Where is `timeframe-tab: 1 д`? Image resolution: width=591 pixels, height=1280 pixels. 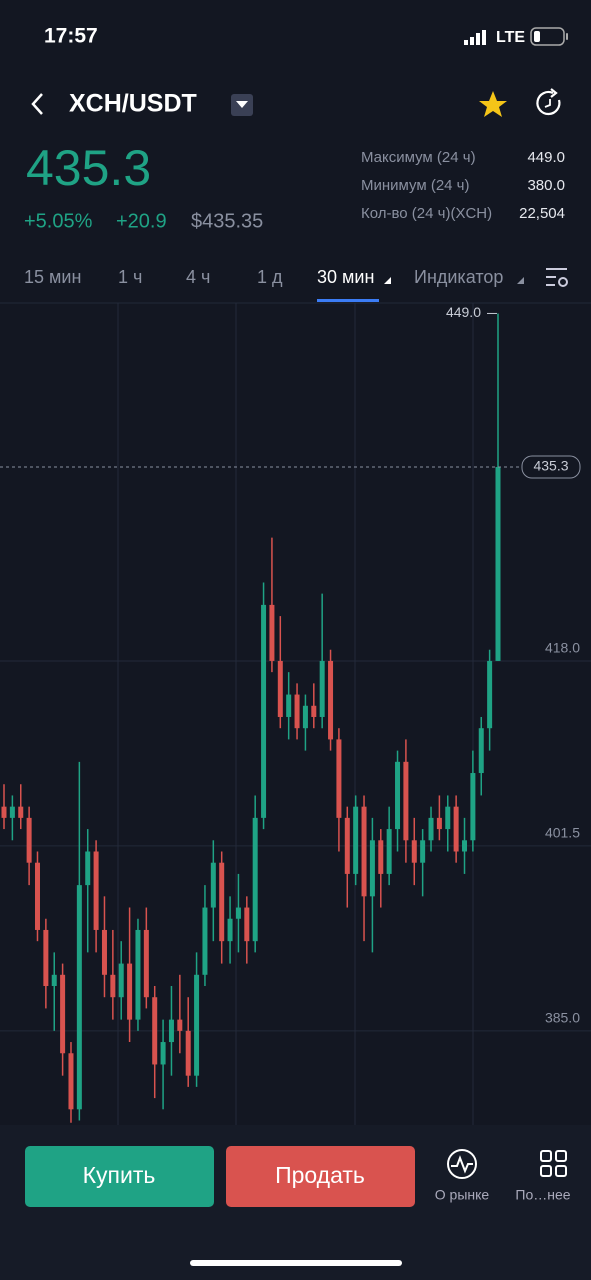
timeframe-tab: 1 д is located at coordinates (270, 277).